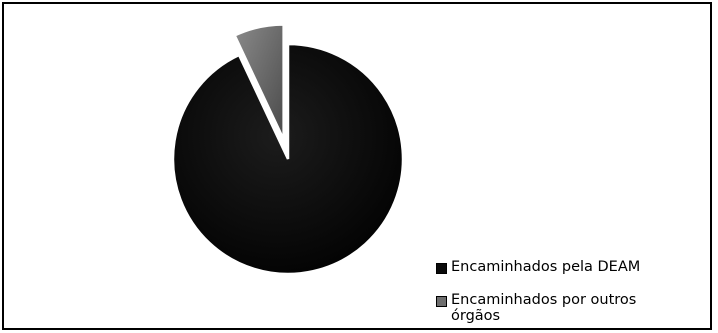 The height and width of the screenshot is (333, 718). Describe the element at coordinates (544, 308) in the screenshot. I see `legend-label-outros: Encaminhados por outros órgãos` at that location.